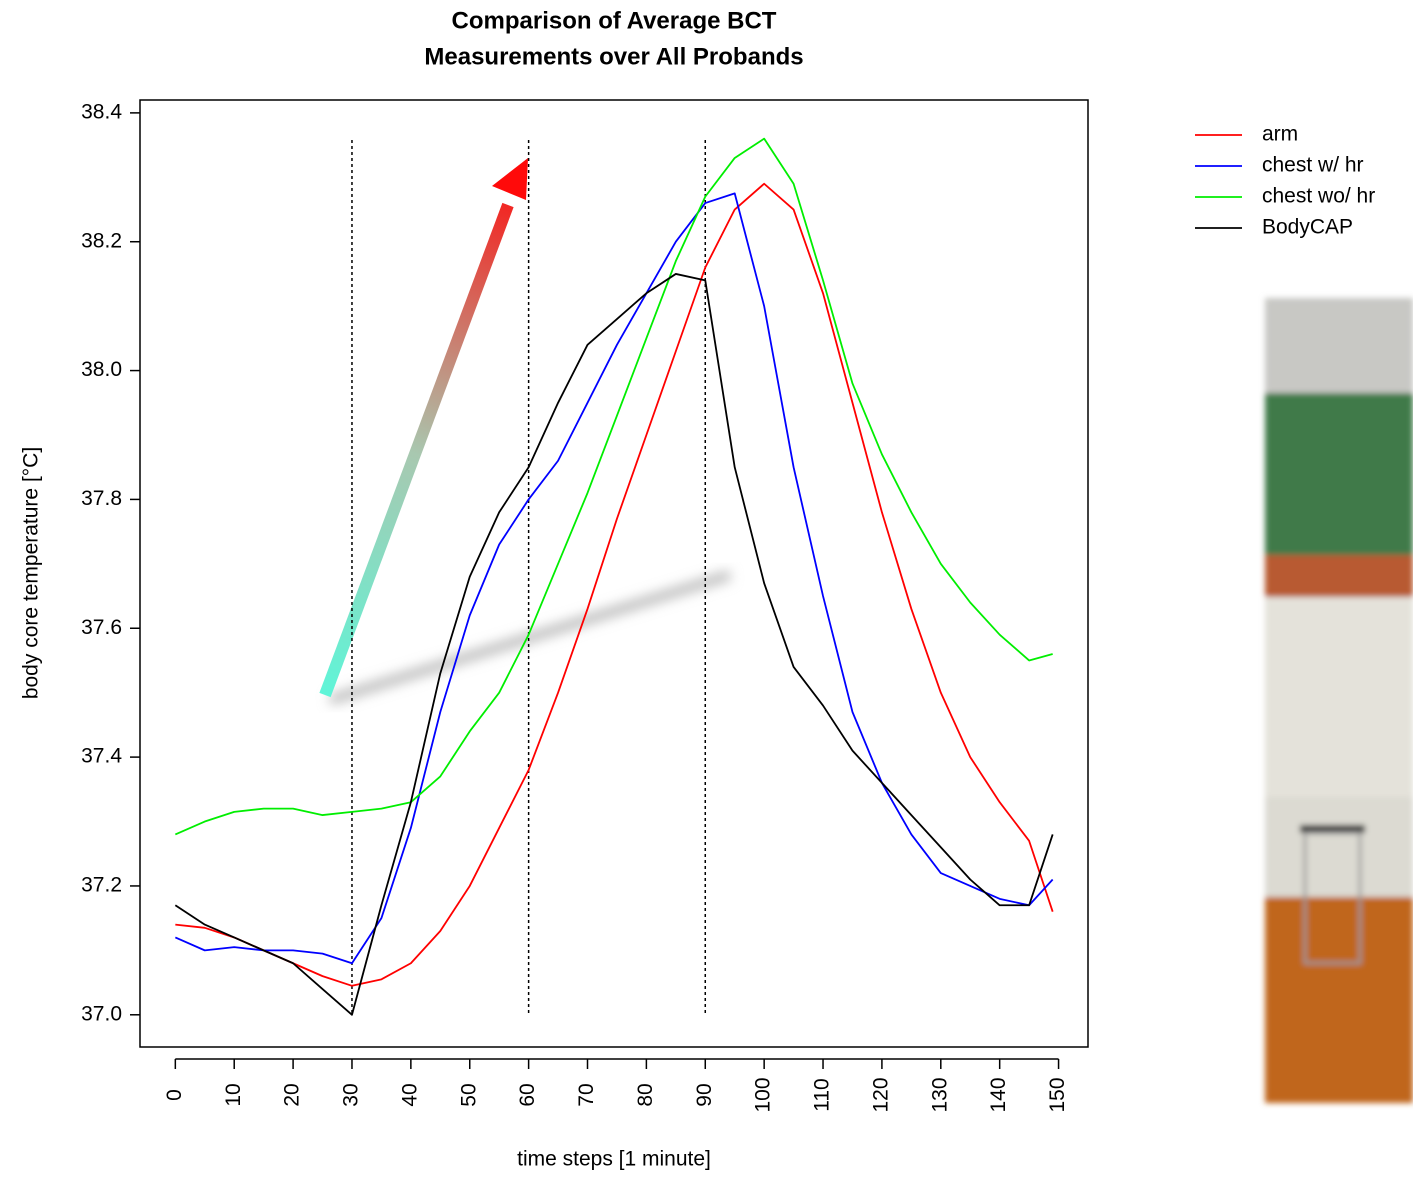  What do you see at coordinates (763, 1094) in the screenshot?
I see `x-tick-label: 100` at bounding box center [763, 1094].